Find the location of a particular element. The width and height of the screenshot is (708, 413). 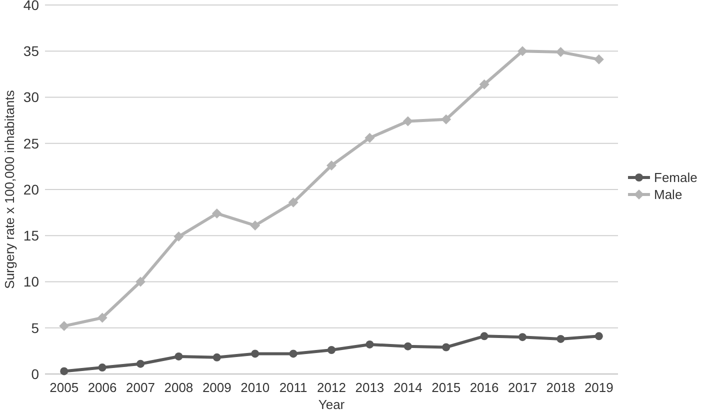

x-tick-label: 2008 is located at coordinates (179, 387).